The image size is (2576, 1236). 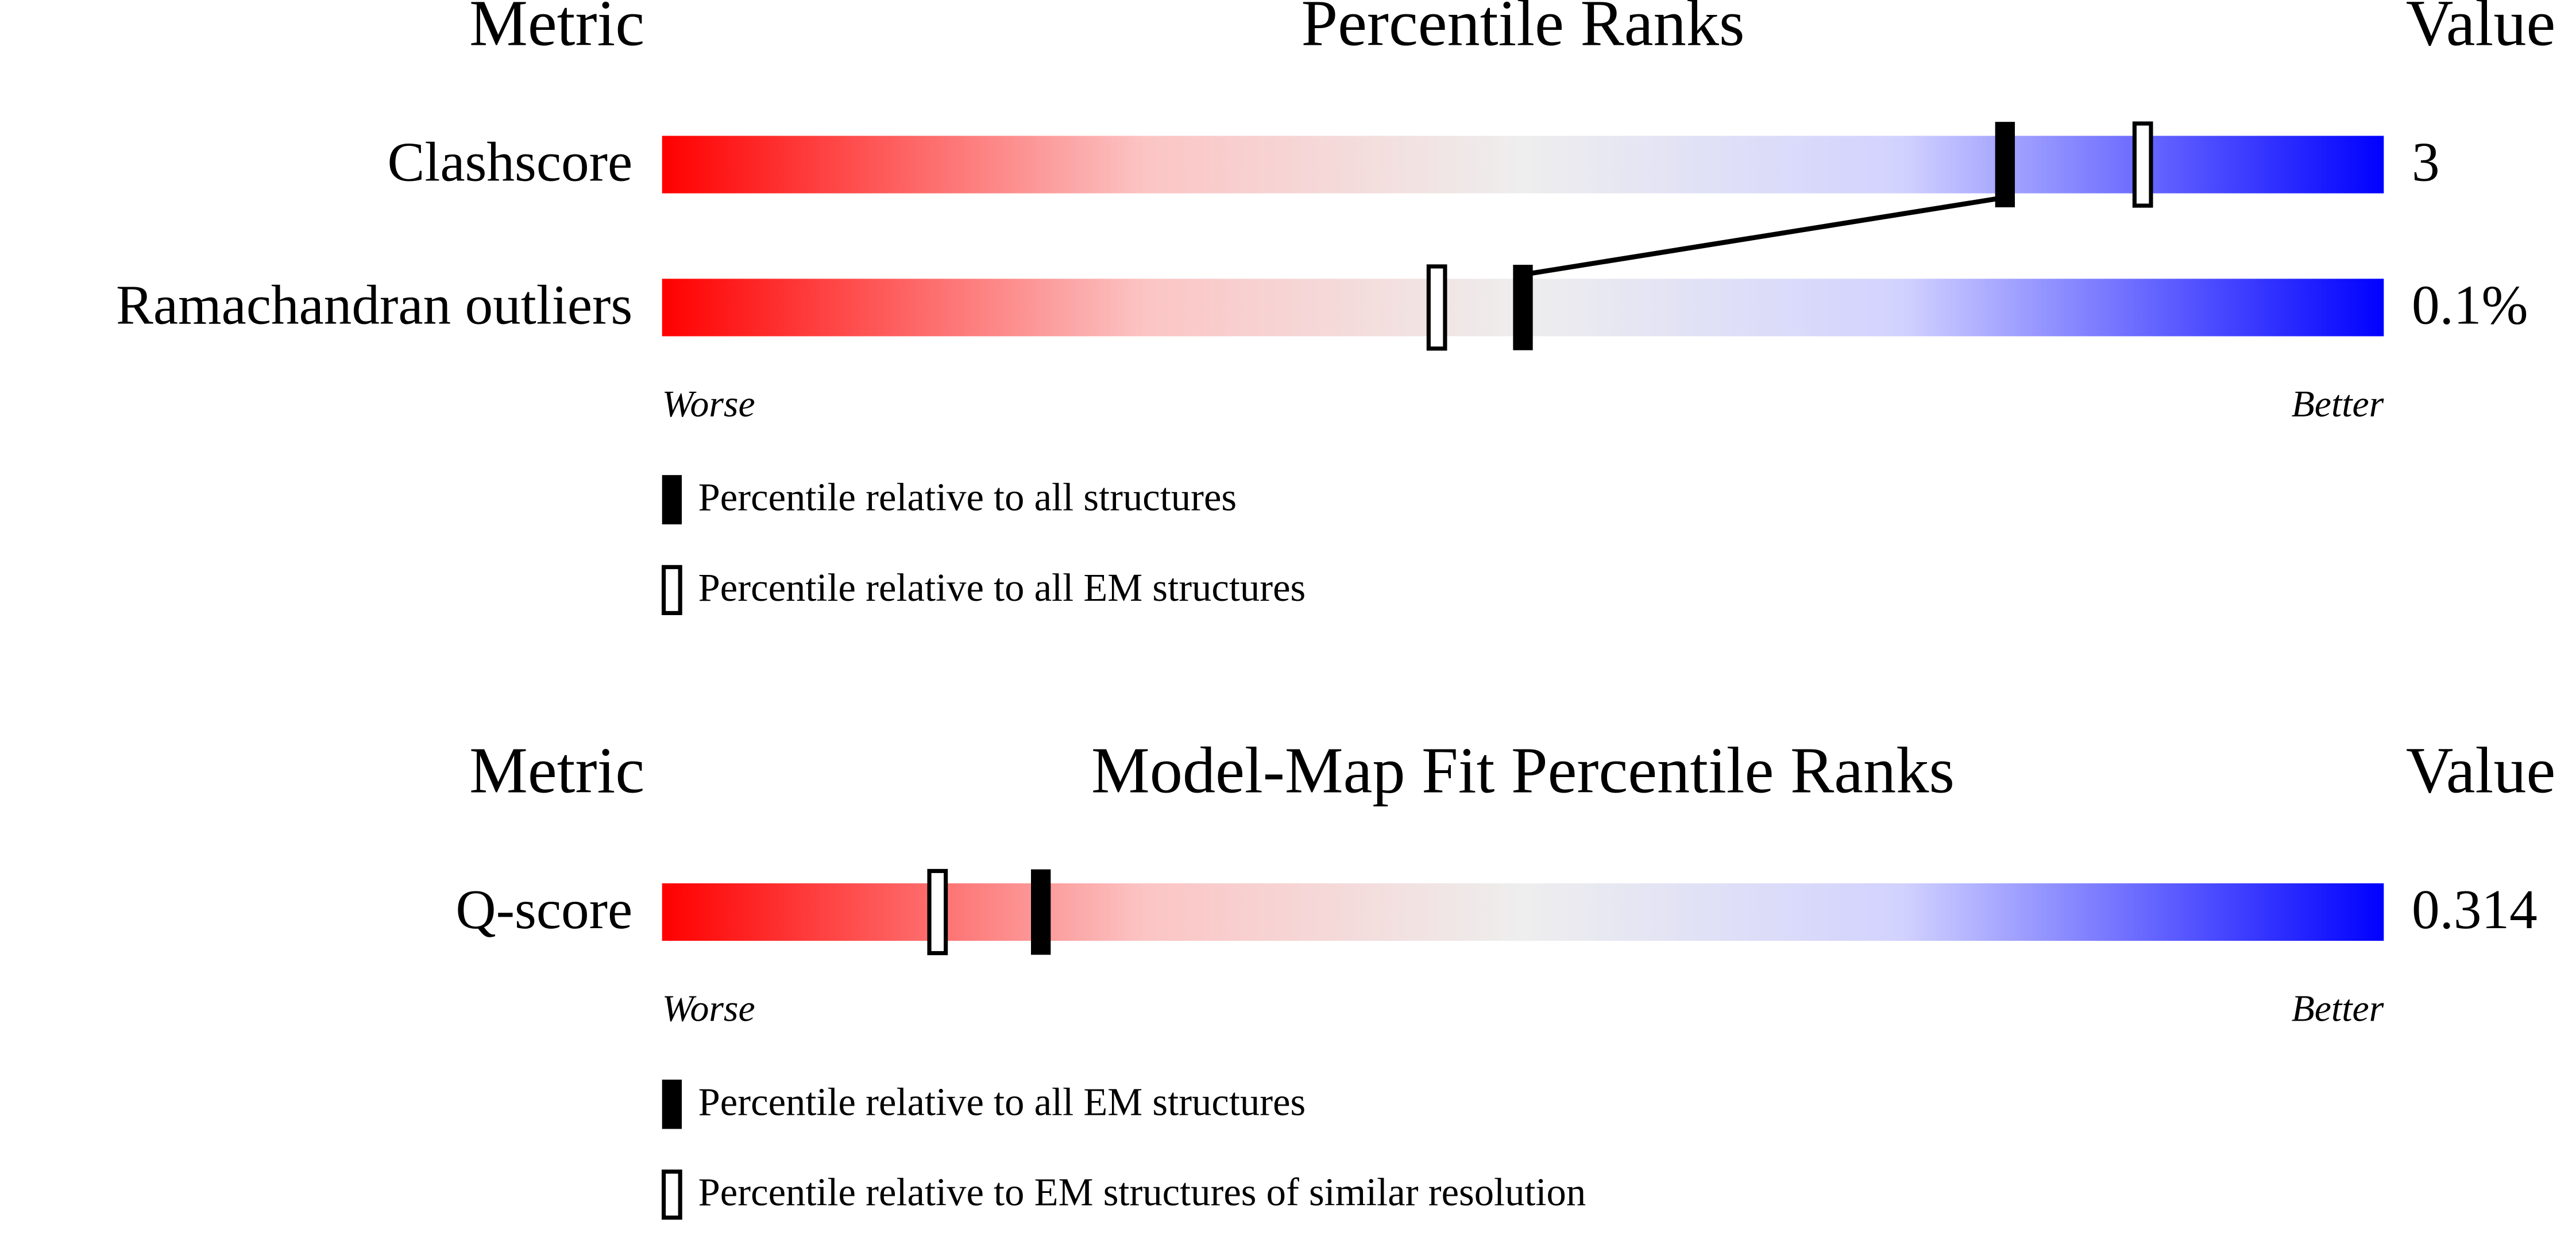 I want to click on metric-value: 3, so click(x=2426, y=163).